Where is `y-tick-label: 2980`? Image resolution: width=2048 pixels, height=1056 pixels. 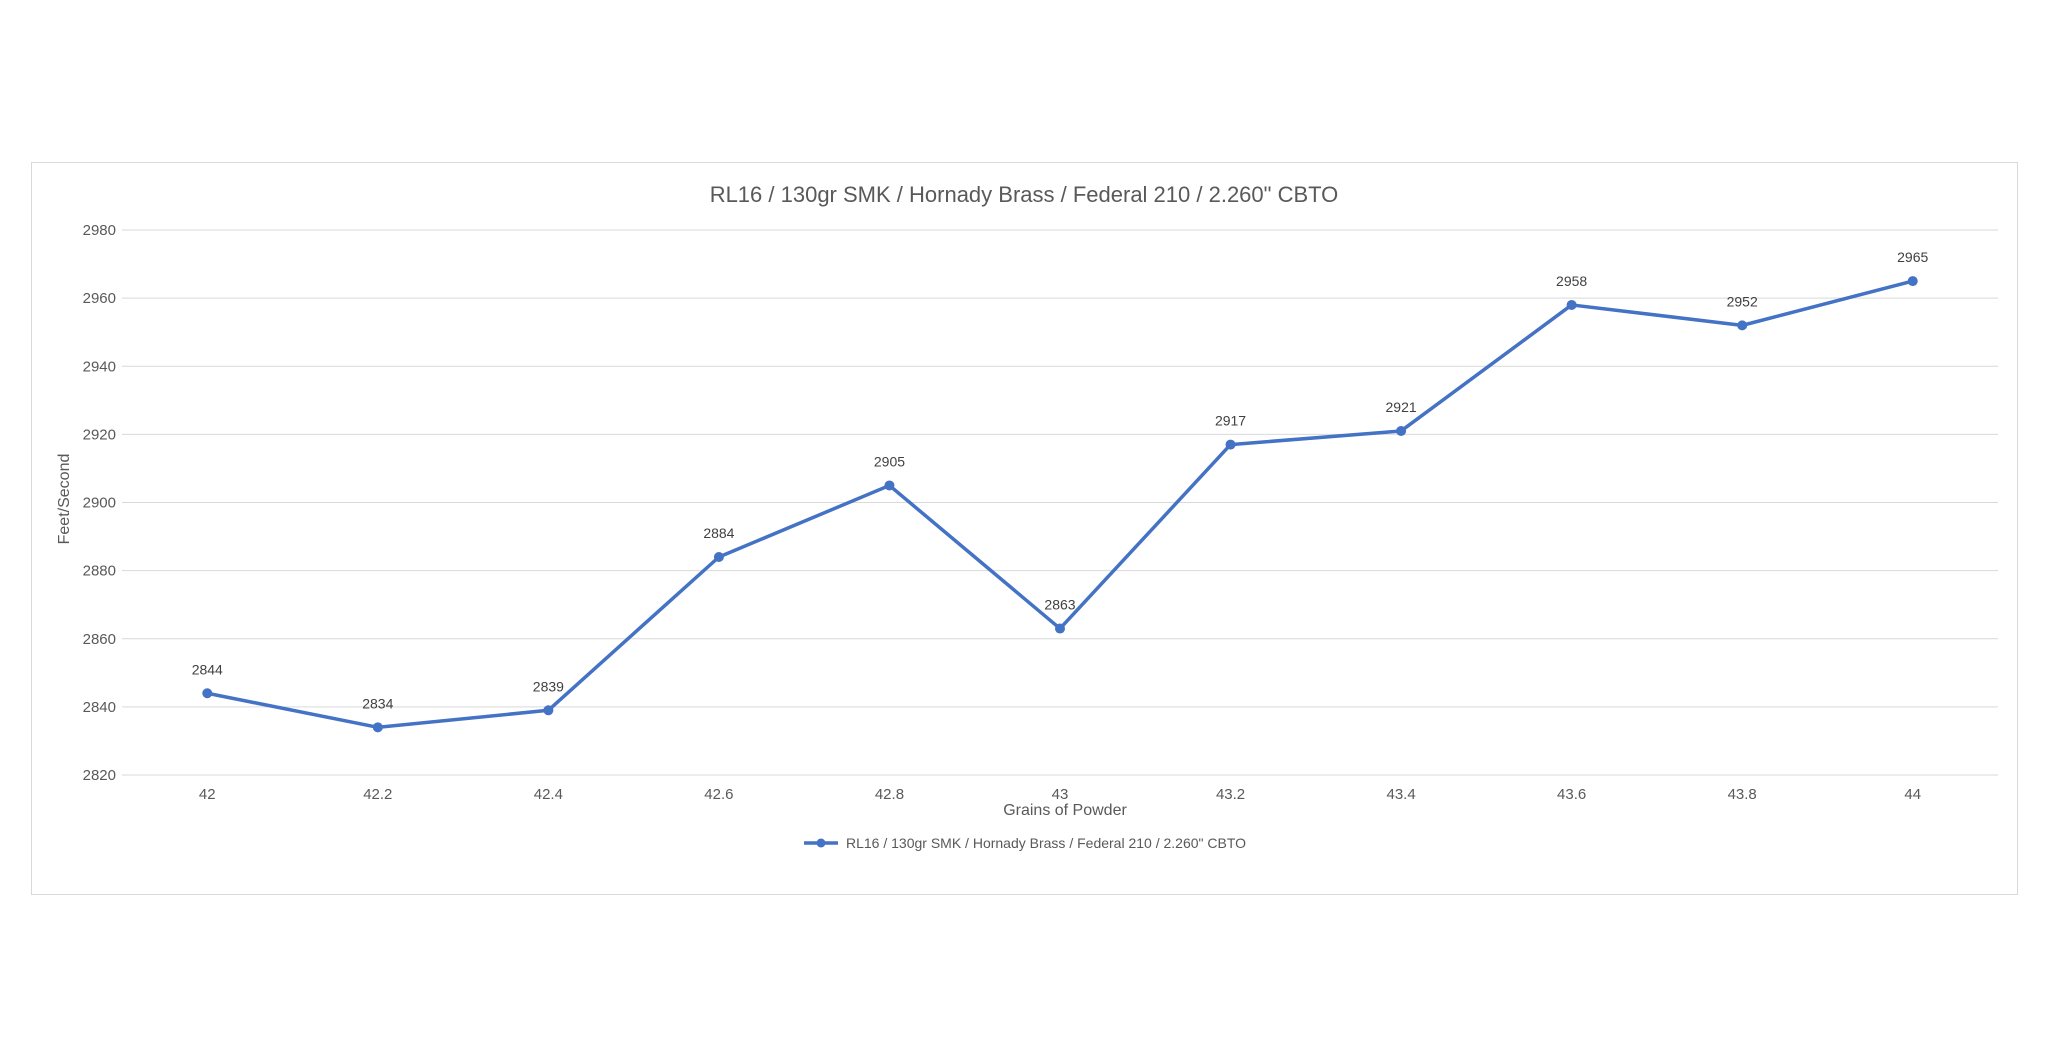
y-tick-label: 2980 is located at coordinates (99, 230).